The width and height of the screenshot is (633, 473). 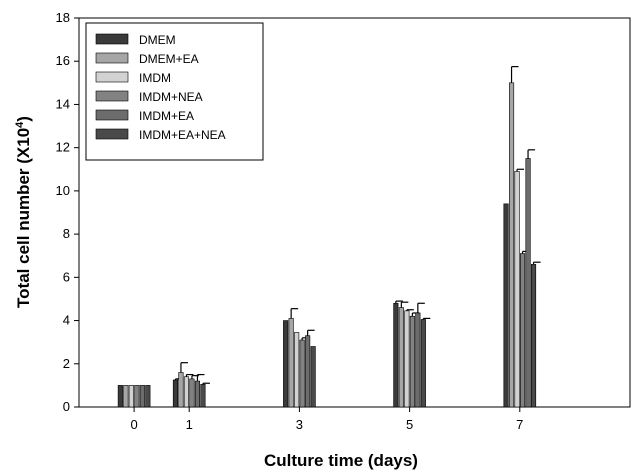 What do you see at coordinates (519, 424) in the screenshot?
I see `x-tick-label: 7` at bounding box center [519, 424].